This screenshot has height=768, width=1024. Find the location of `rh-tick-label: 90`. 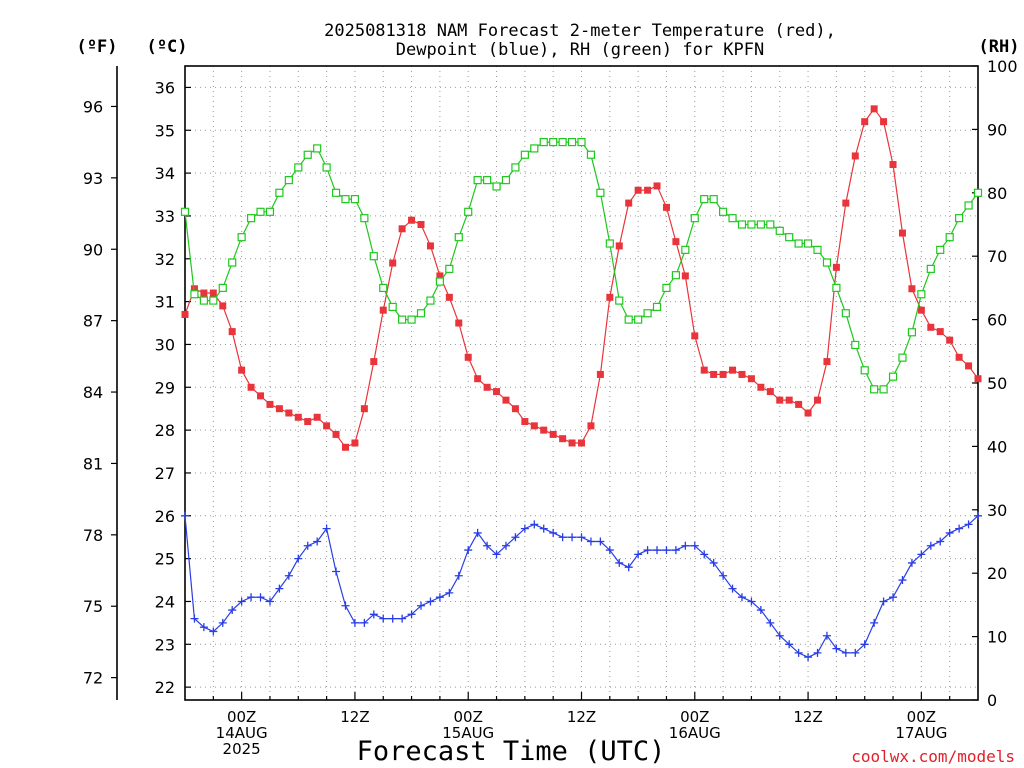

rh-tick-label: 90 is located at coordinates (997, 129).